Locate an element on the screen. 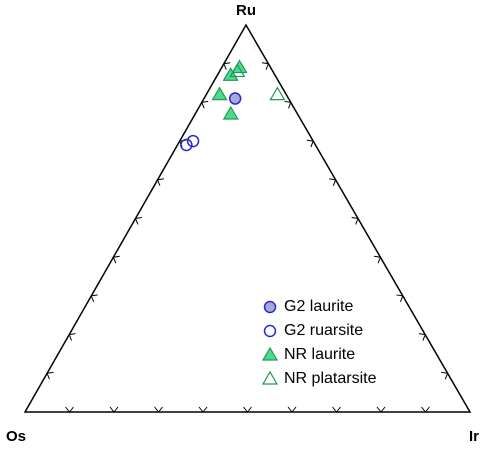 This screenshot has width=484, height=453. top-label: Ru is located at coordinates (246, 10).